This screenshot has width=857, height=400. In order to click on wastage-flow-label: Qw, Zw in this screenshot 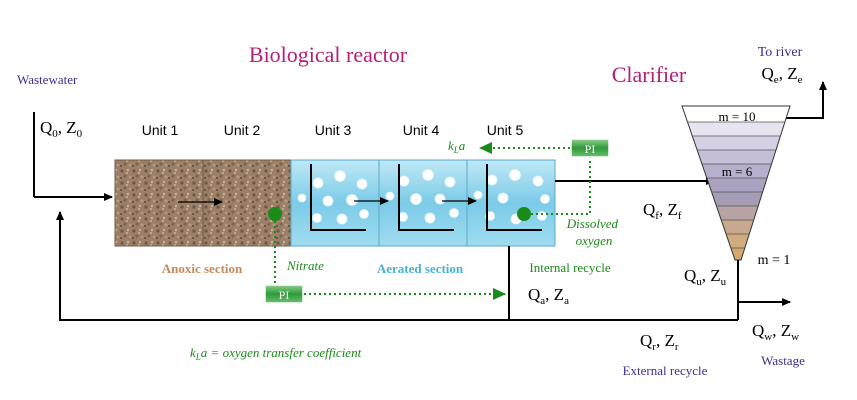, I will do `click(775, 332)`.